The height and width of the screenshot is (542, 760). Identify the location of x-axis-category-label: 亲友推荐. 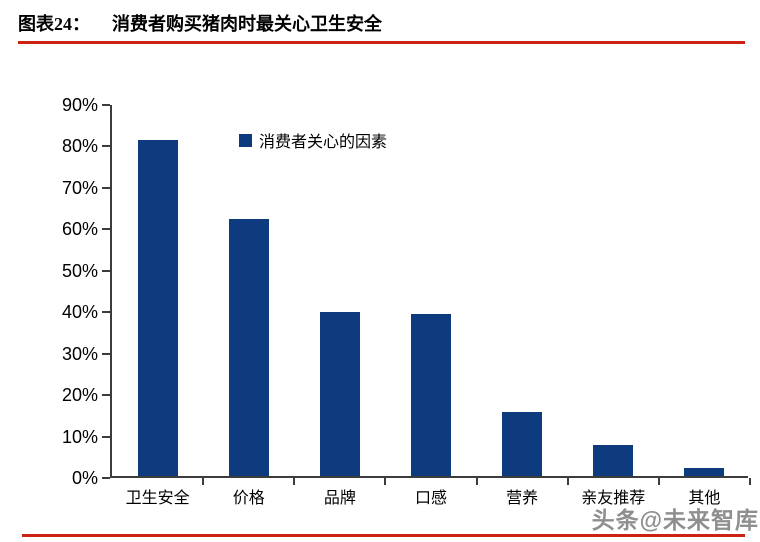
(613, 498).